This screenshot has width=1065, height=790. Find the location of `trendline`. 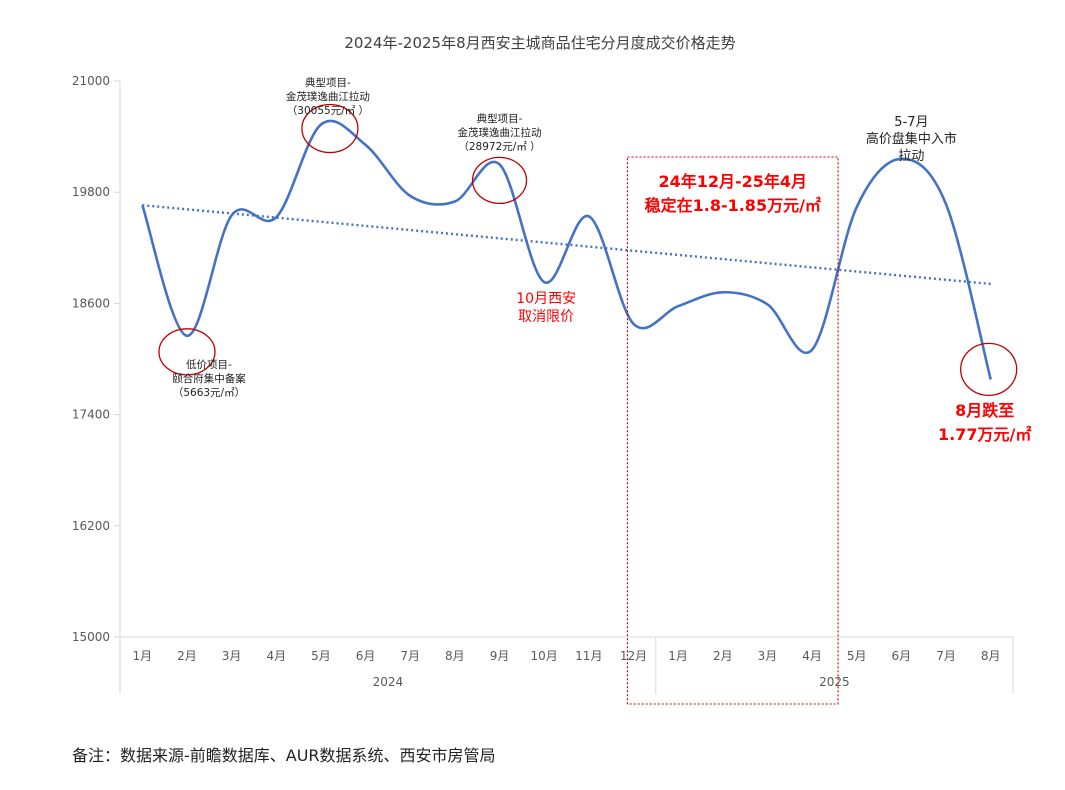

trendline is located at coordinates (566, 244).